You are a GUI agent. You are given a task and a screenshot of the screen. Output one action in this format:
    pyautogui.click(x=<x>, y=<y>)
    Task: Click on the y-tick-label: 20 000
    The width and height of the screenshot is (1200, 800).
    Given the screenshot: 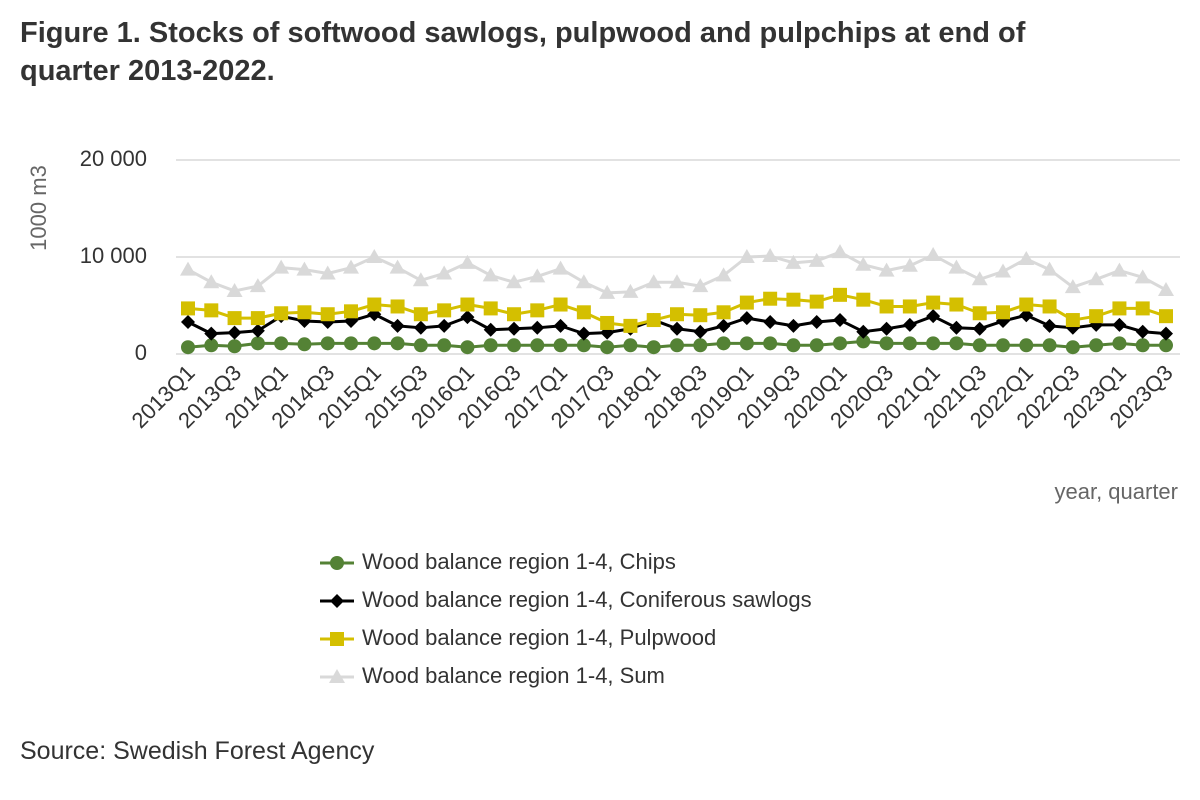 What is the action you would take?
    pyautogui.click(x=113, y=158)
    